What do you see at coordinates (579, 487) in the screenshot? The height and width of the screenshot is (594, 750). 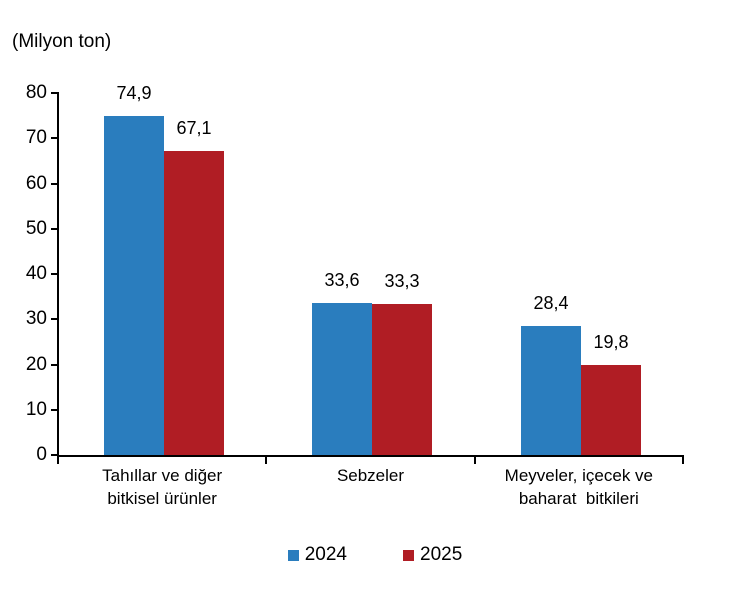 I see `category-label-2: Meyveler, içecek ve baharat bitkileri` at bounding box center [579, 487].